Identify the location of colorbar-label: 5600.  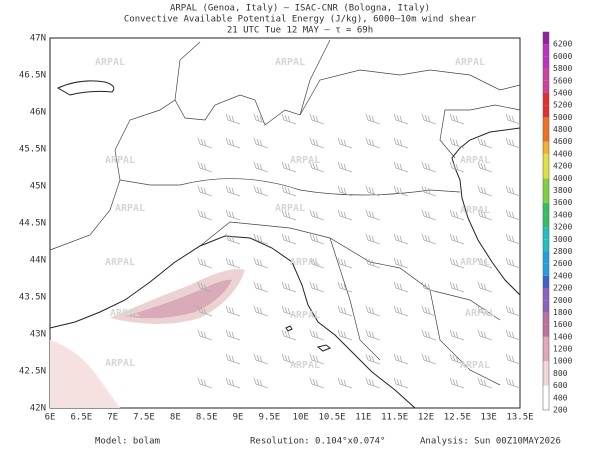
(562, 80).